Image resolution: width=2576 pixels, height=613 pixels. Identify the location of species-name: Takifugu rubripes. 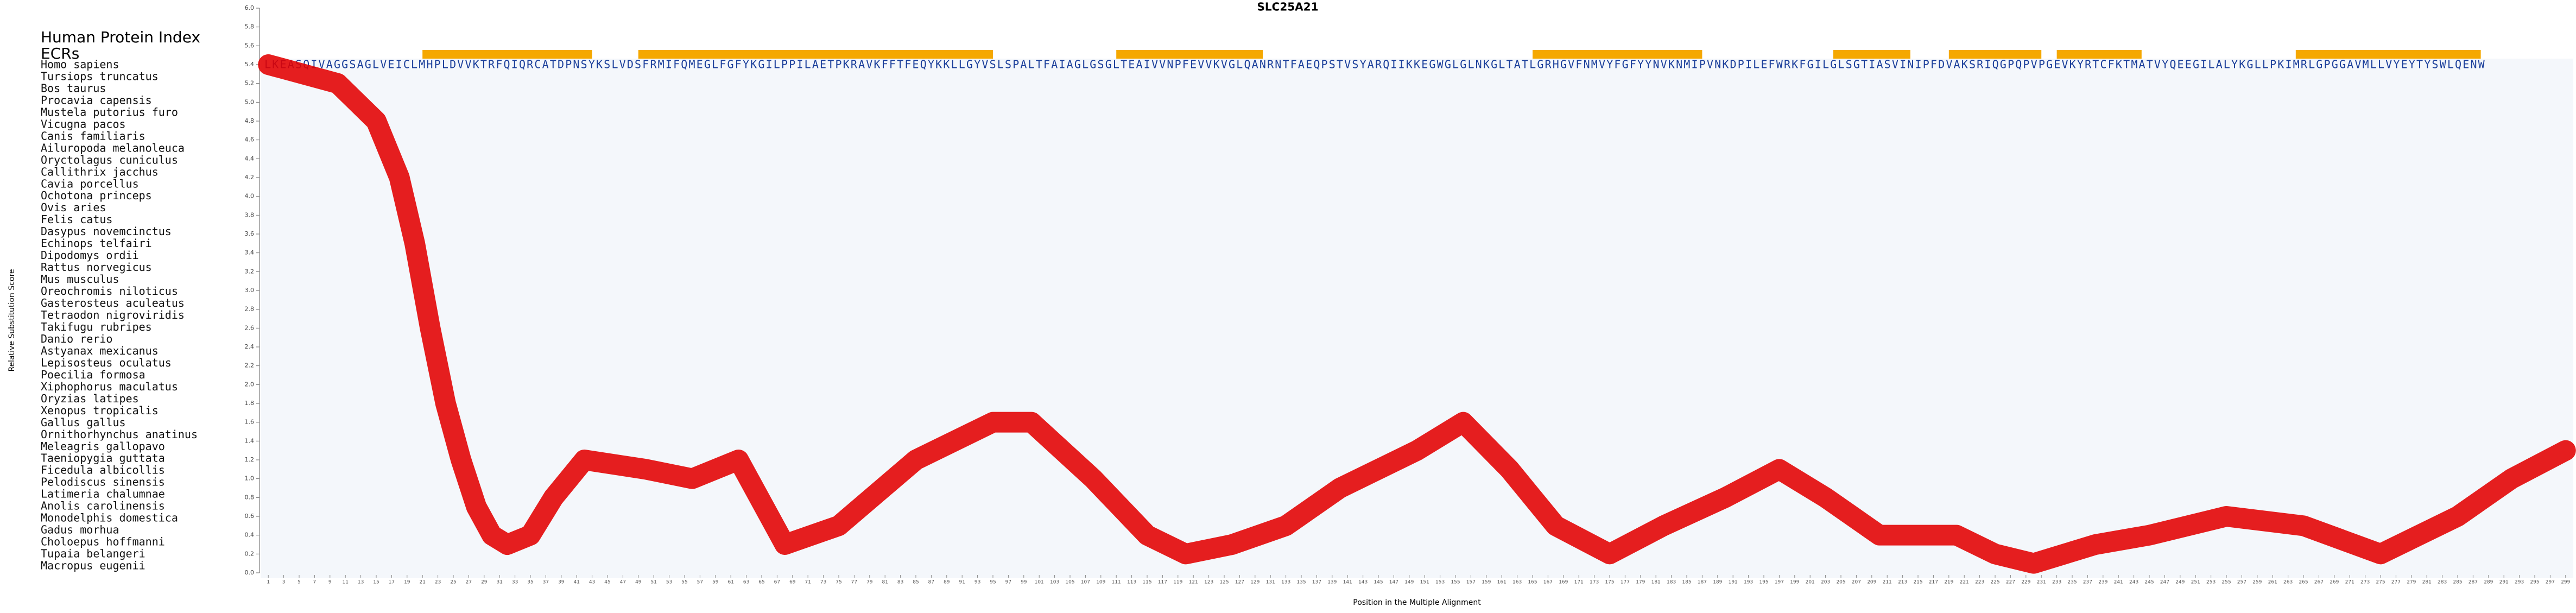
(96, 326).